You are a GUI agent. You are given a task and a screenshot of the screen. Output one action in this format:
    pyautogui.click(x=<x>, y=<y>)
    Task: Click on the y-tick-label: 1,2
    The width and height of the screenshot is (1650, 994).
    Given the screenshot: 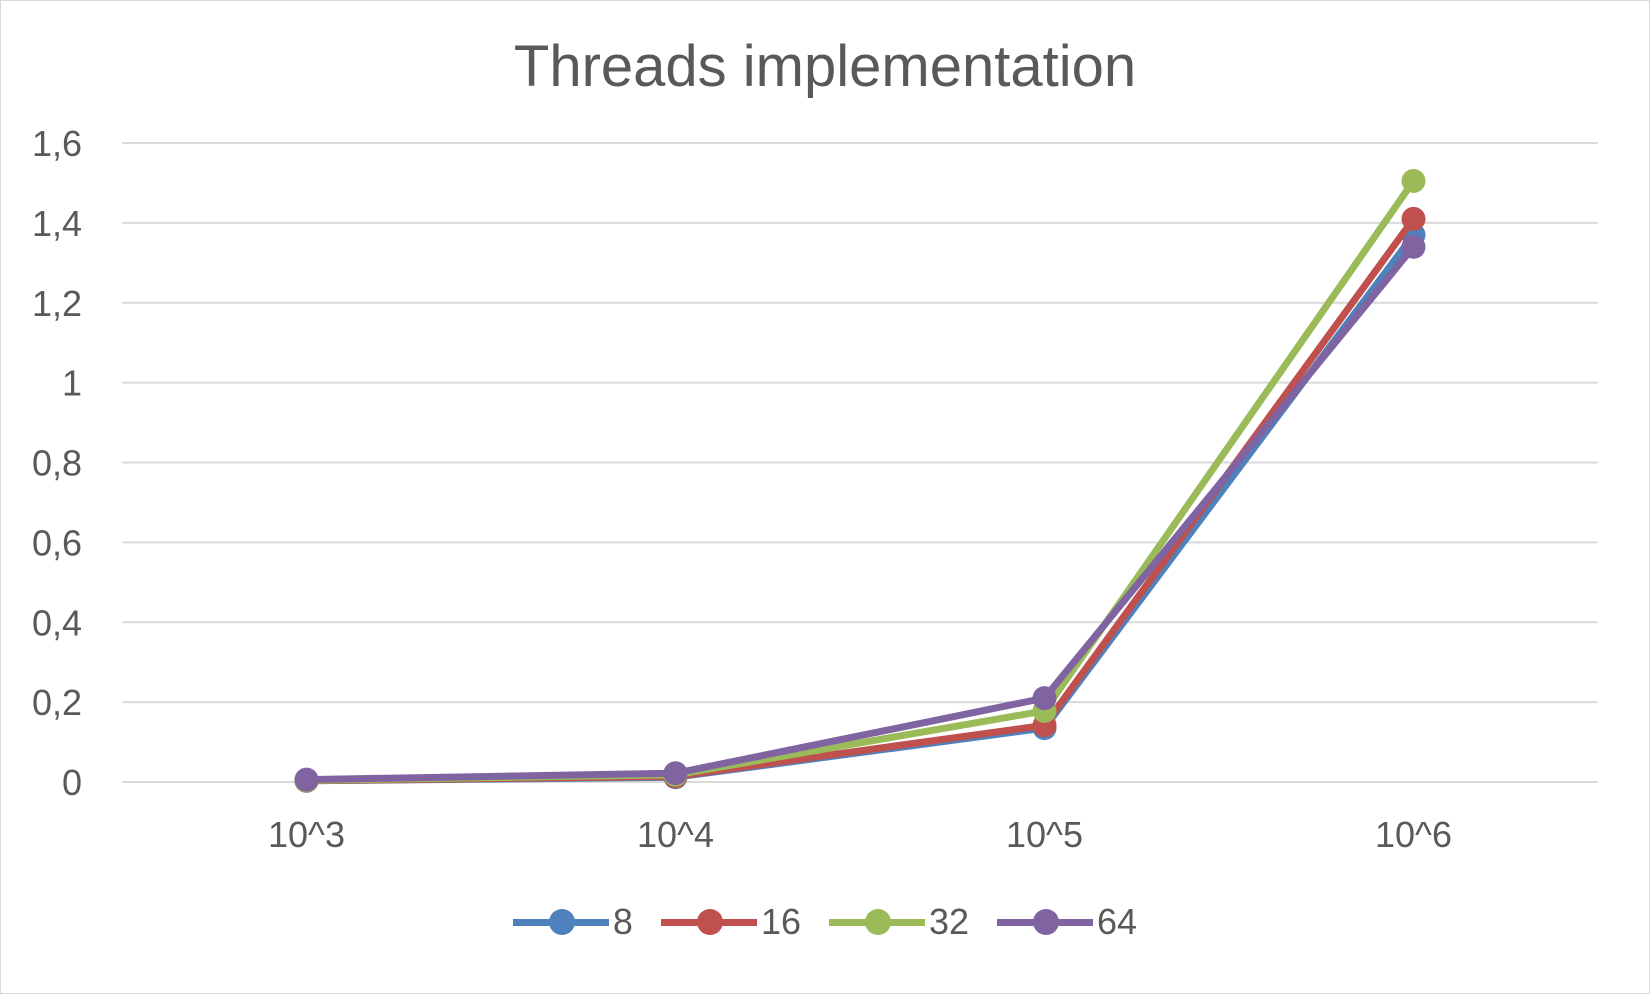 What is the action you would take?
    pyautogui.click(x=57, y=303)
    